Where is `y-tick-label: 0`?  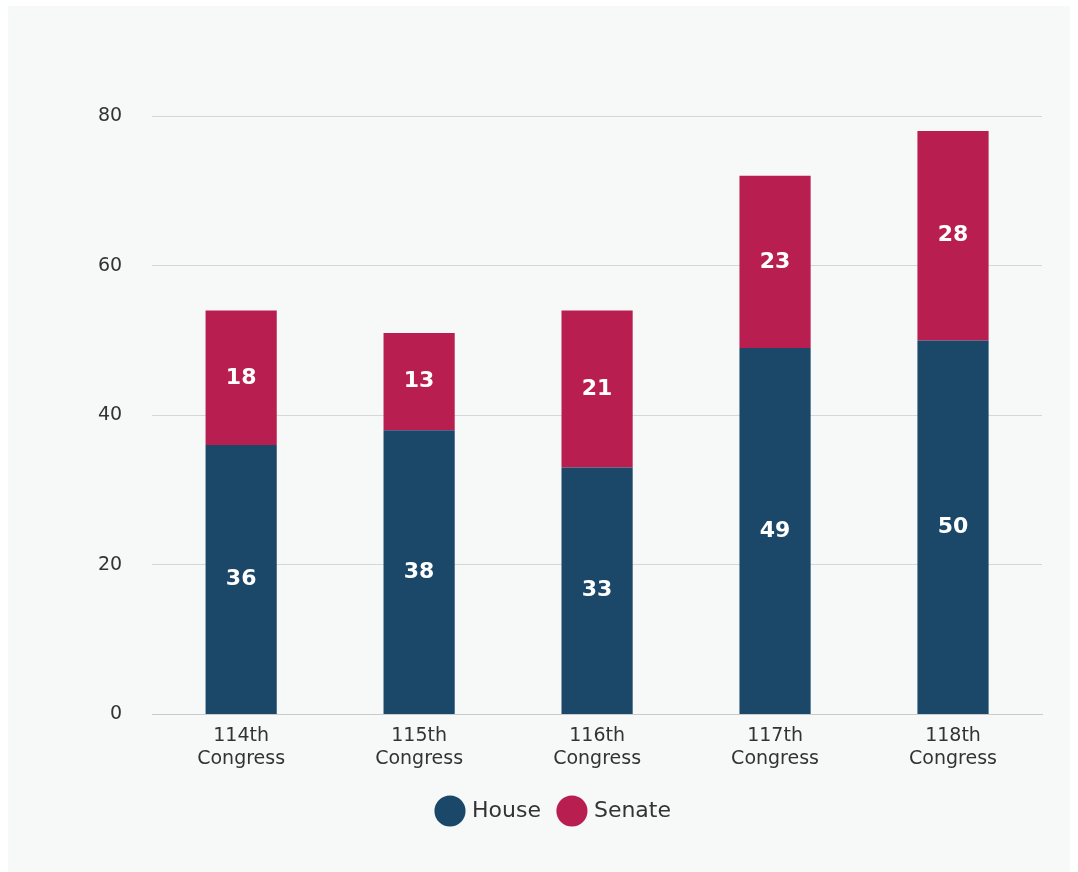
y-tick-label: 0 is located at coordinates (116, 712).